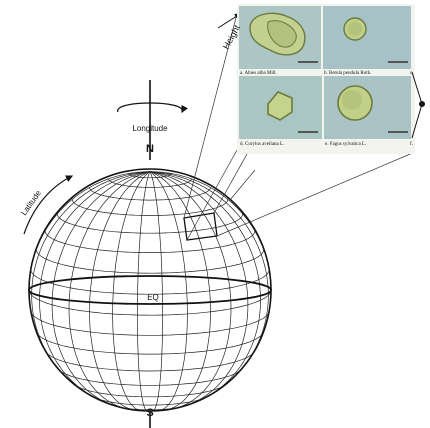  What do you see at coordinates (411, 144) in the screenshot?
I see `caption-f: f.` at bounding box center [411, 144].